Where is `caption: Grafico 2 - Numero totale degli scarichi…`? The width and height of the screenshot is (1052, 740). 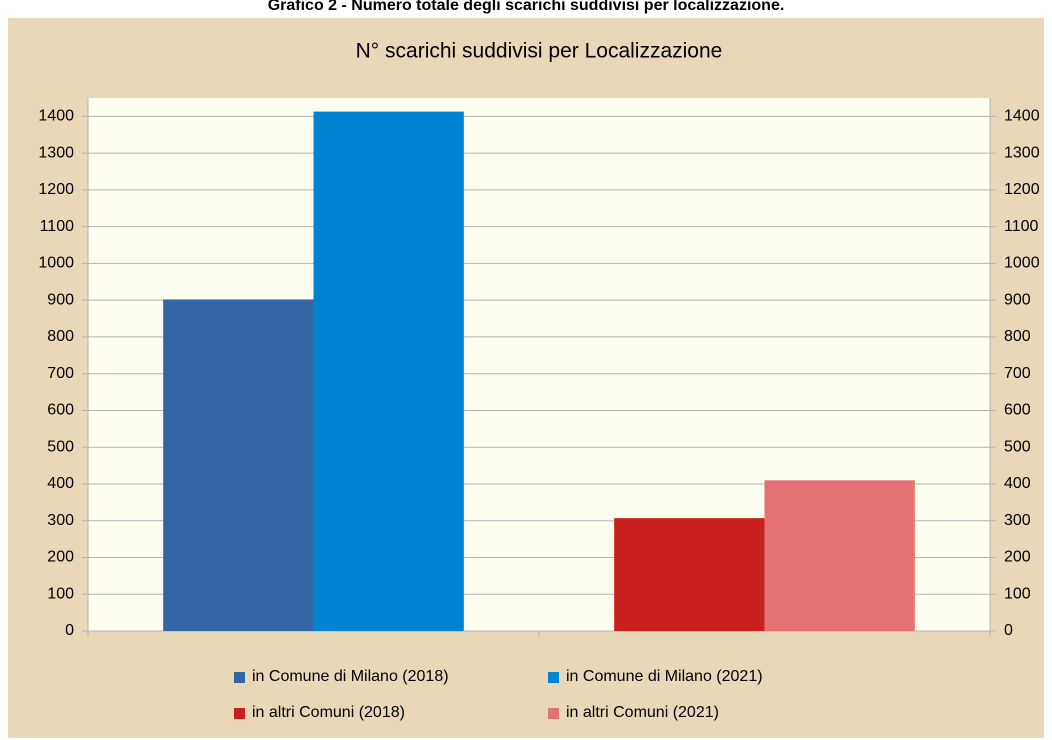 caption: Grafico 2 - Numero totale degli scarichi… is located at coordinates (526, 7).